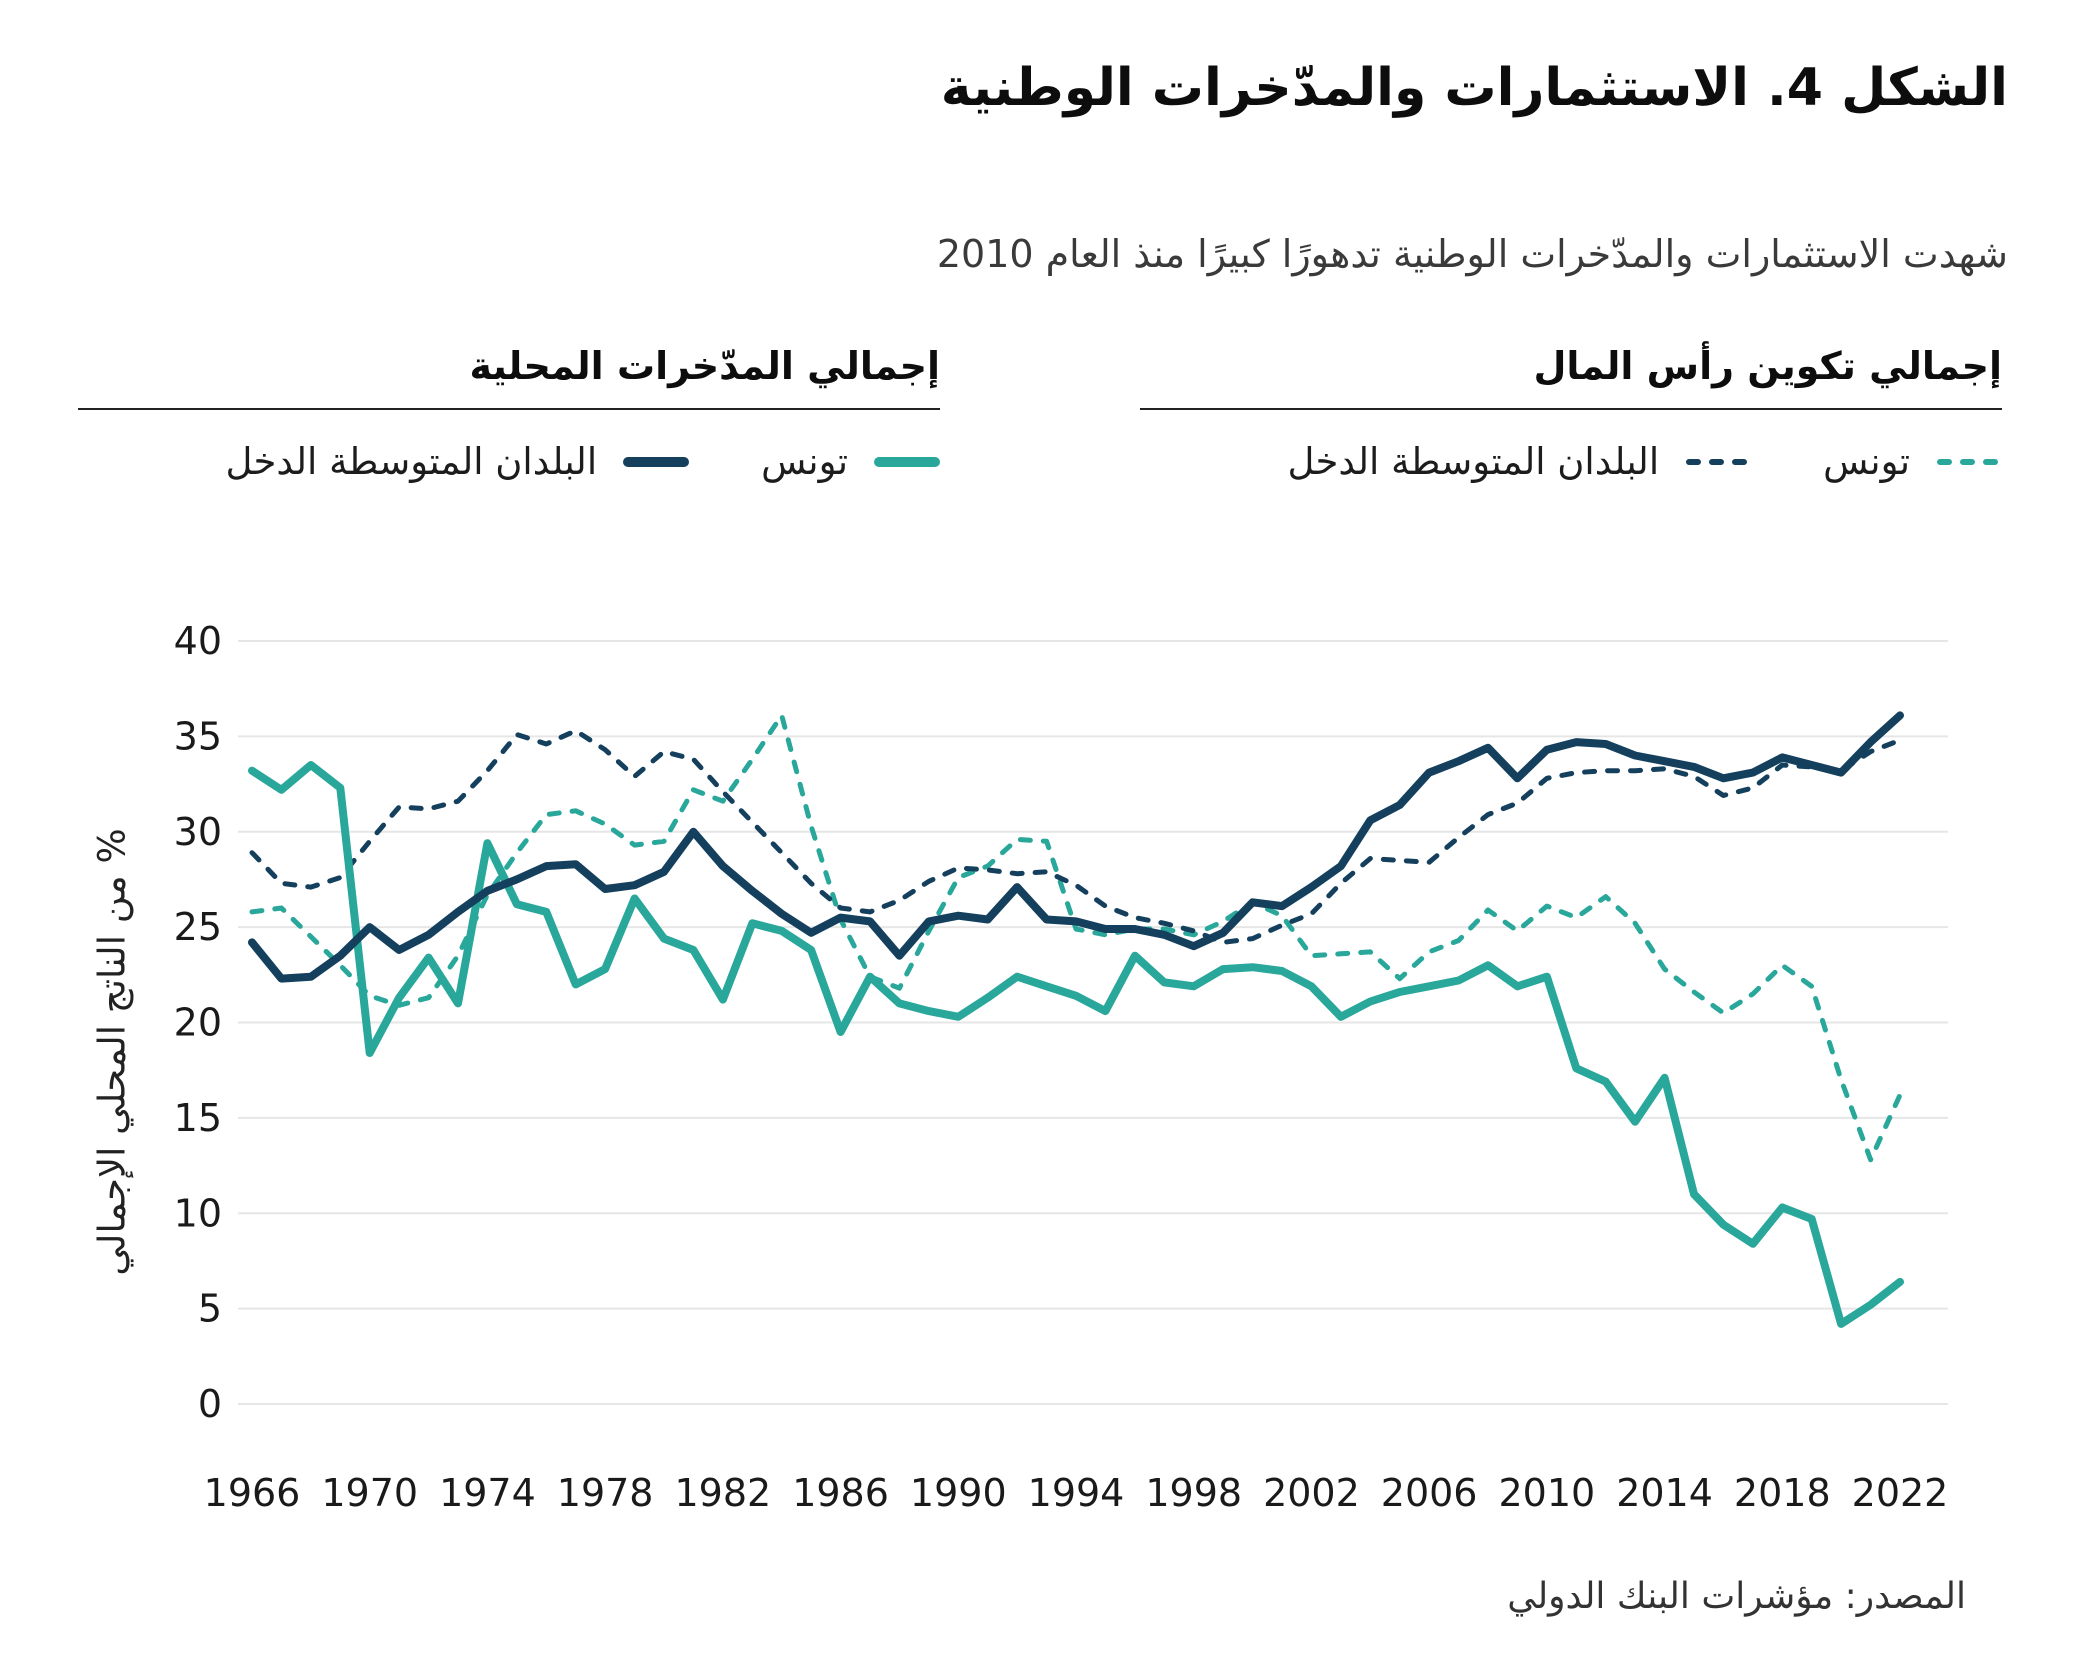 This screenshot has height=1678, width=2084. I want to click on series-line-mic-gcf, so click(1076, 836).